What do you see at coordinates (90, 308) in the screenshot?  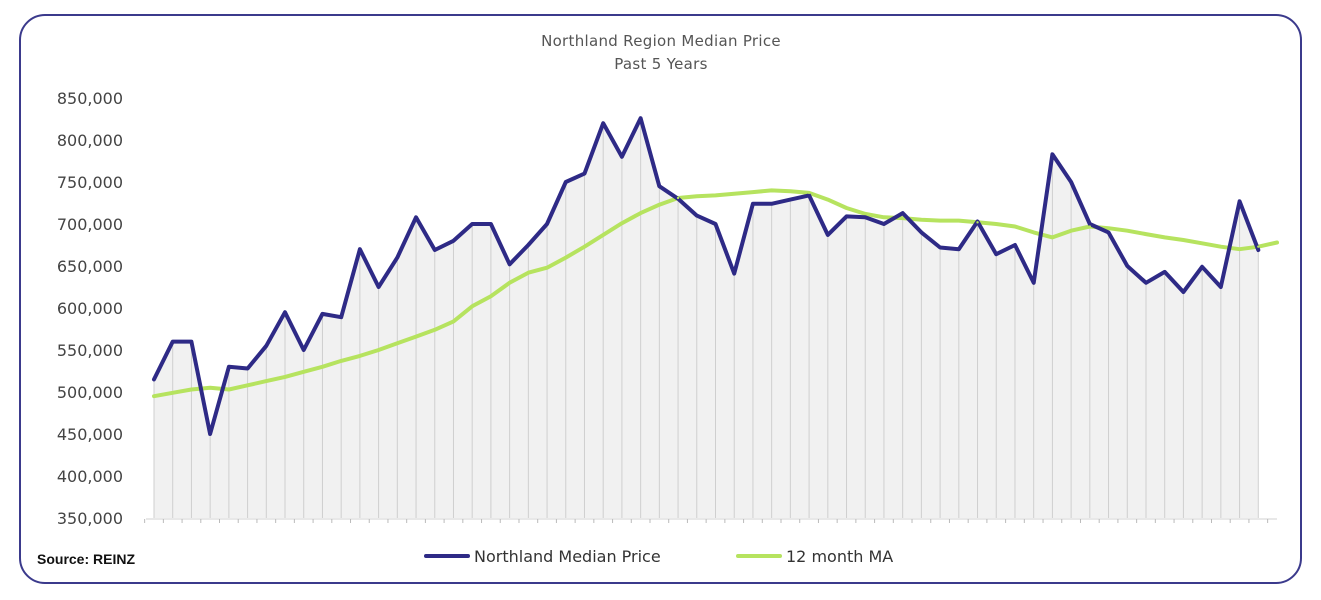 I see `y-tick-label: 600,000` at bounding box center [90, 308].